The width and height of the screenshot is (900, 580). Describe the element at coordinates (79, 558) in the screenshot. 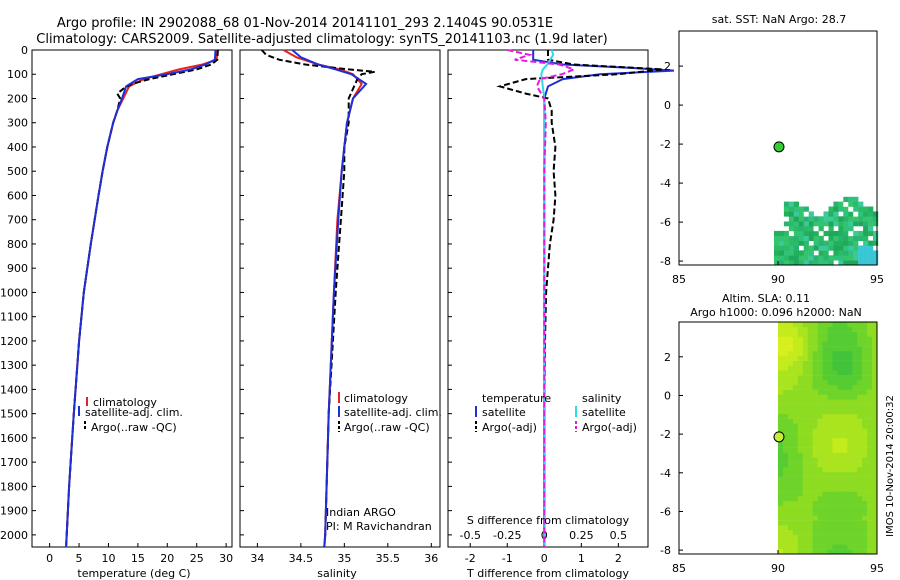

I see `x-tick-label: 5` at that location.